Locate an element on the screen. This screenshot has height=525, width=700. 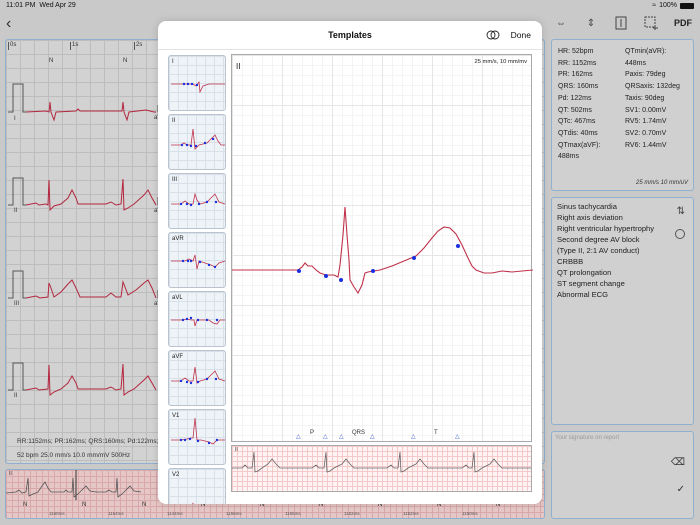
wifi-icon: ≈ is located at coordinates (654, 5).